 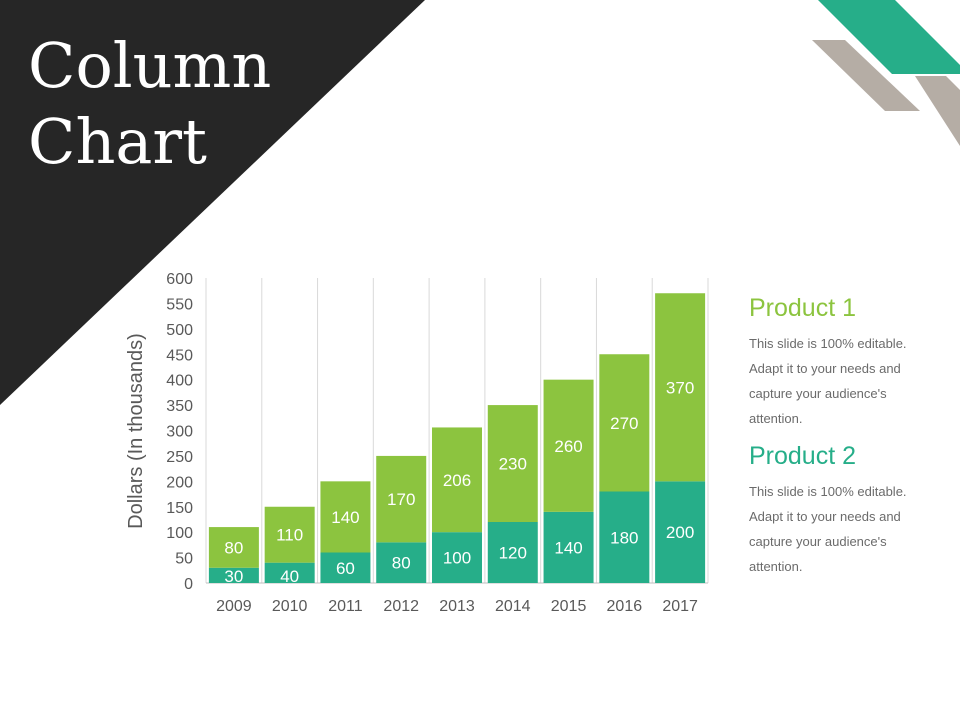 I want to click on x-tick-label: 2013, so click(x=457, y=606).